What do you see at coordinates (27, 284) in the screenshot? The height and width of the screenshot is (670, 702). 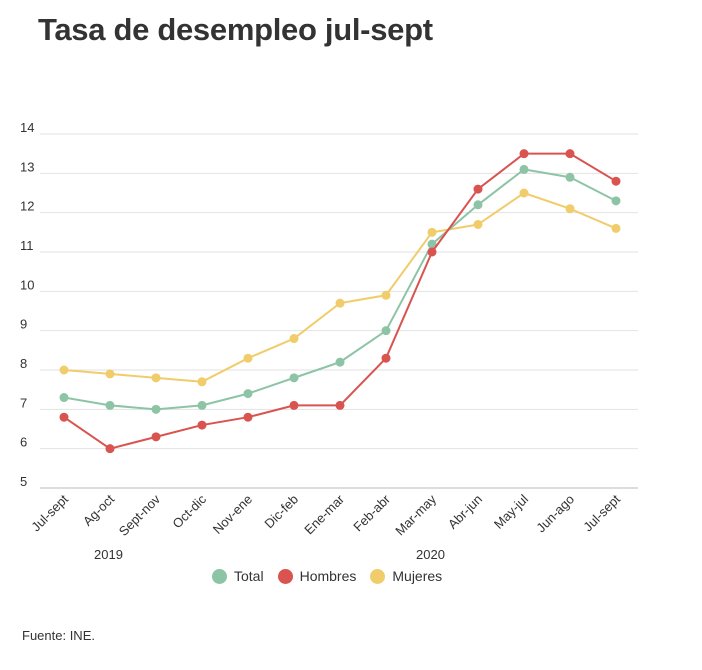 I see `y-tick-label: 10` at bounding box center [27, 284].